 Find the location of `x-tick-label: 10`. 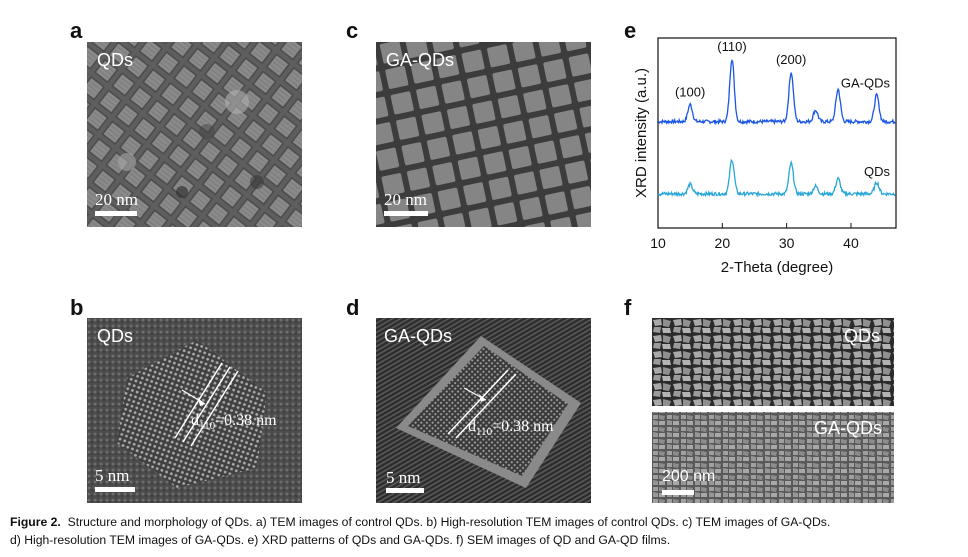

x-tick-label: 10 is located at coordinates (658, 243).